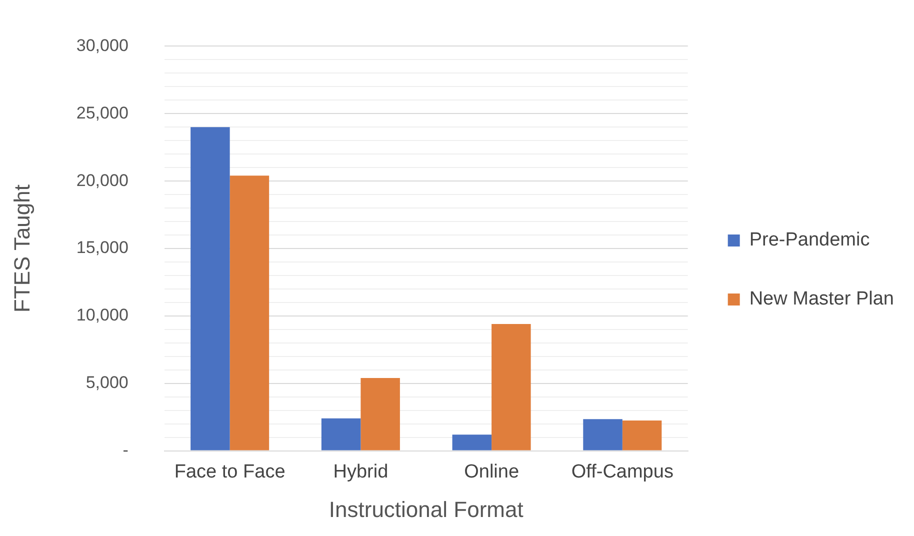 This screenshot has width=914, height=536. What do you see at coordinates (102, 248) in the screenshot?
I see `y-tick-label: 15,000` at bounding box center [102, 248].